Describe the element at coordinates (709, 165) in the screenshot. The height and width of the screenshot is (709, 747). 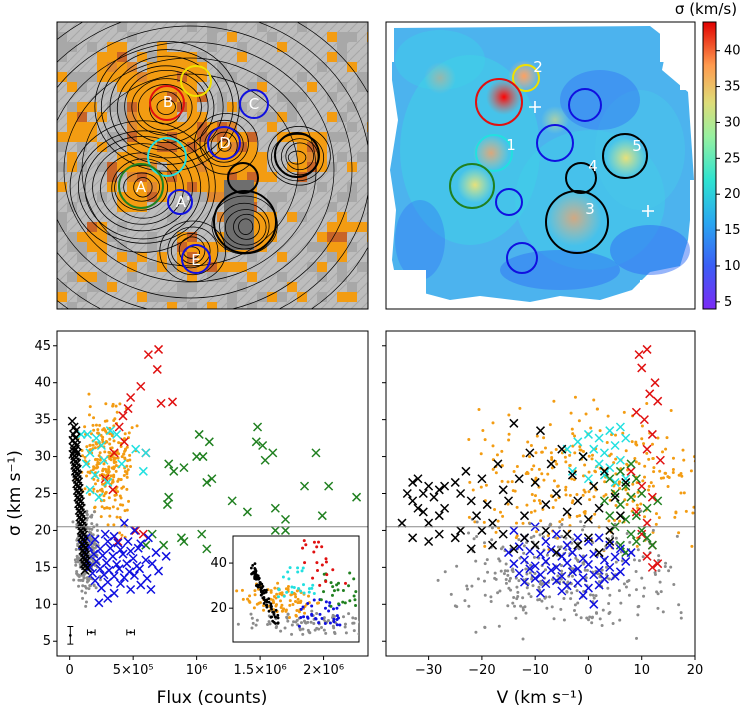
I see `colorbar-scale` at that location.